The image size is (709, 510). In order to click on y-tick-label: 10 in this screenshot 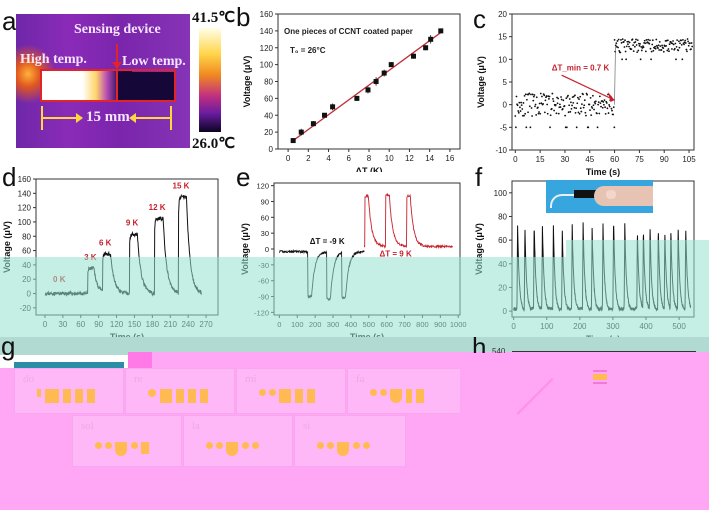, I will do `click(502, 59)`.